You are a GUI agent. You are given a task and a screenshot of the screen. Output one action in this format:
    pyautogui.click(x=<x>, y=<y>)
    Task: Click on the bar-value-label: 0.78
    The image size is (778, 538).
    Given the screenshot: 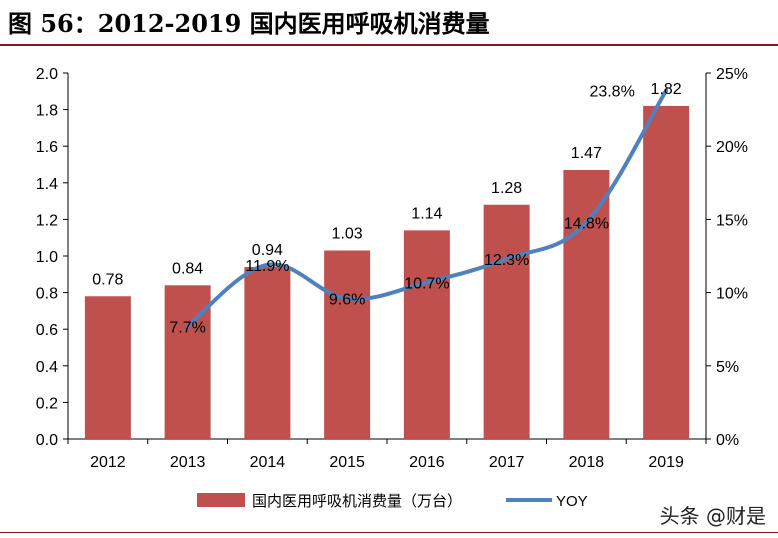 What is the action you would take?
    pyautogui.click(x=107, y=279)
    